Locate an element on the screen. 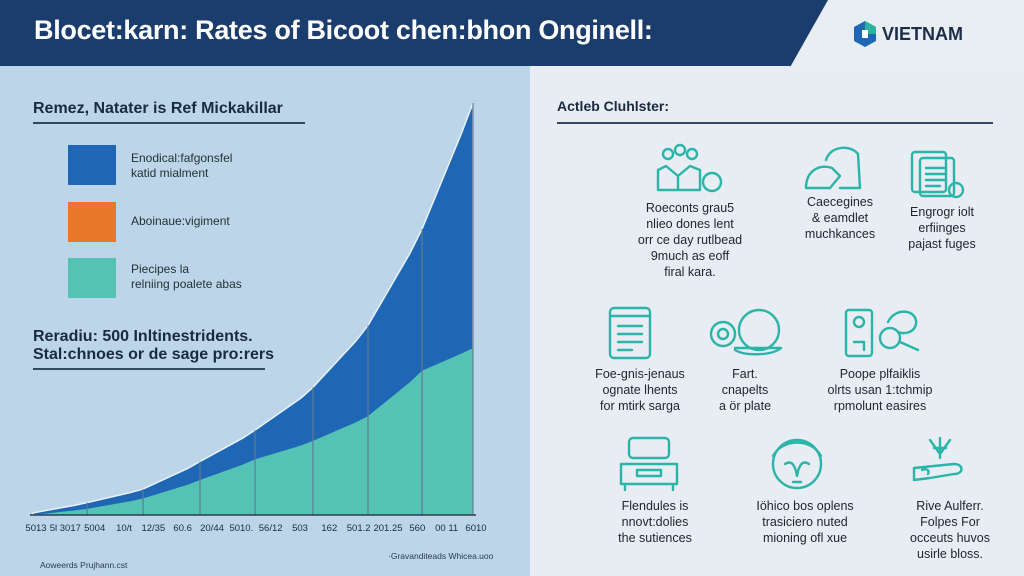 This screenshot has width=1024, height=576. people-box-coin-icon is located at coordinates (690, 171).